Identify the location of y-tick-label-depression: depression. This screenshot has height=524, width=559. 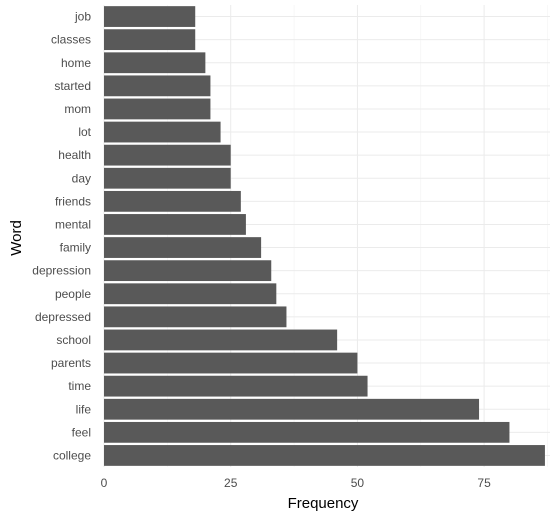
(61, 271).